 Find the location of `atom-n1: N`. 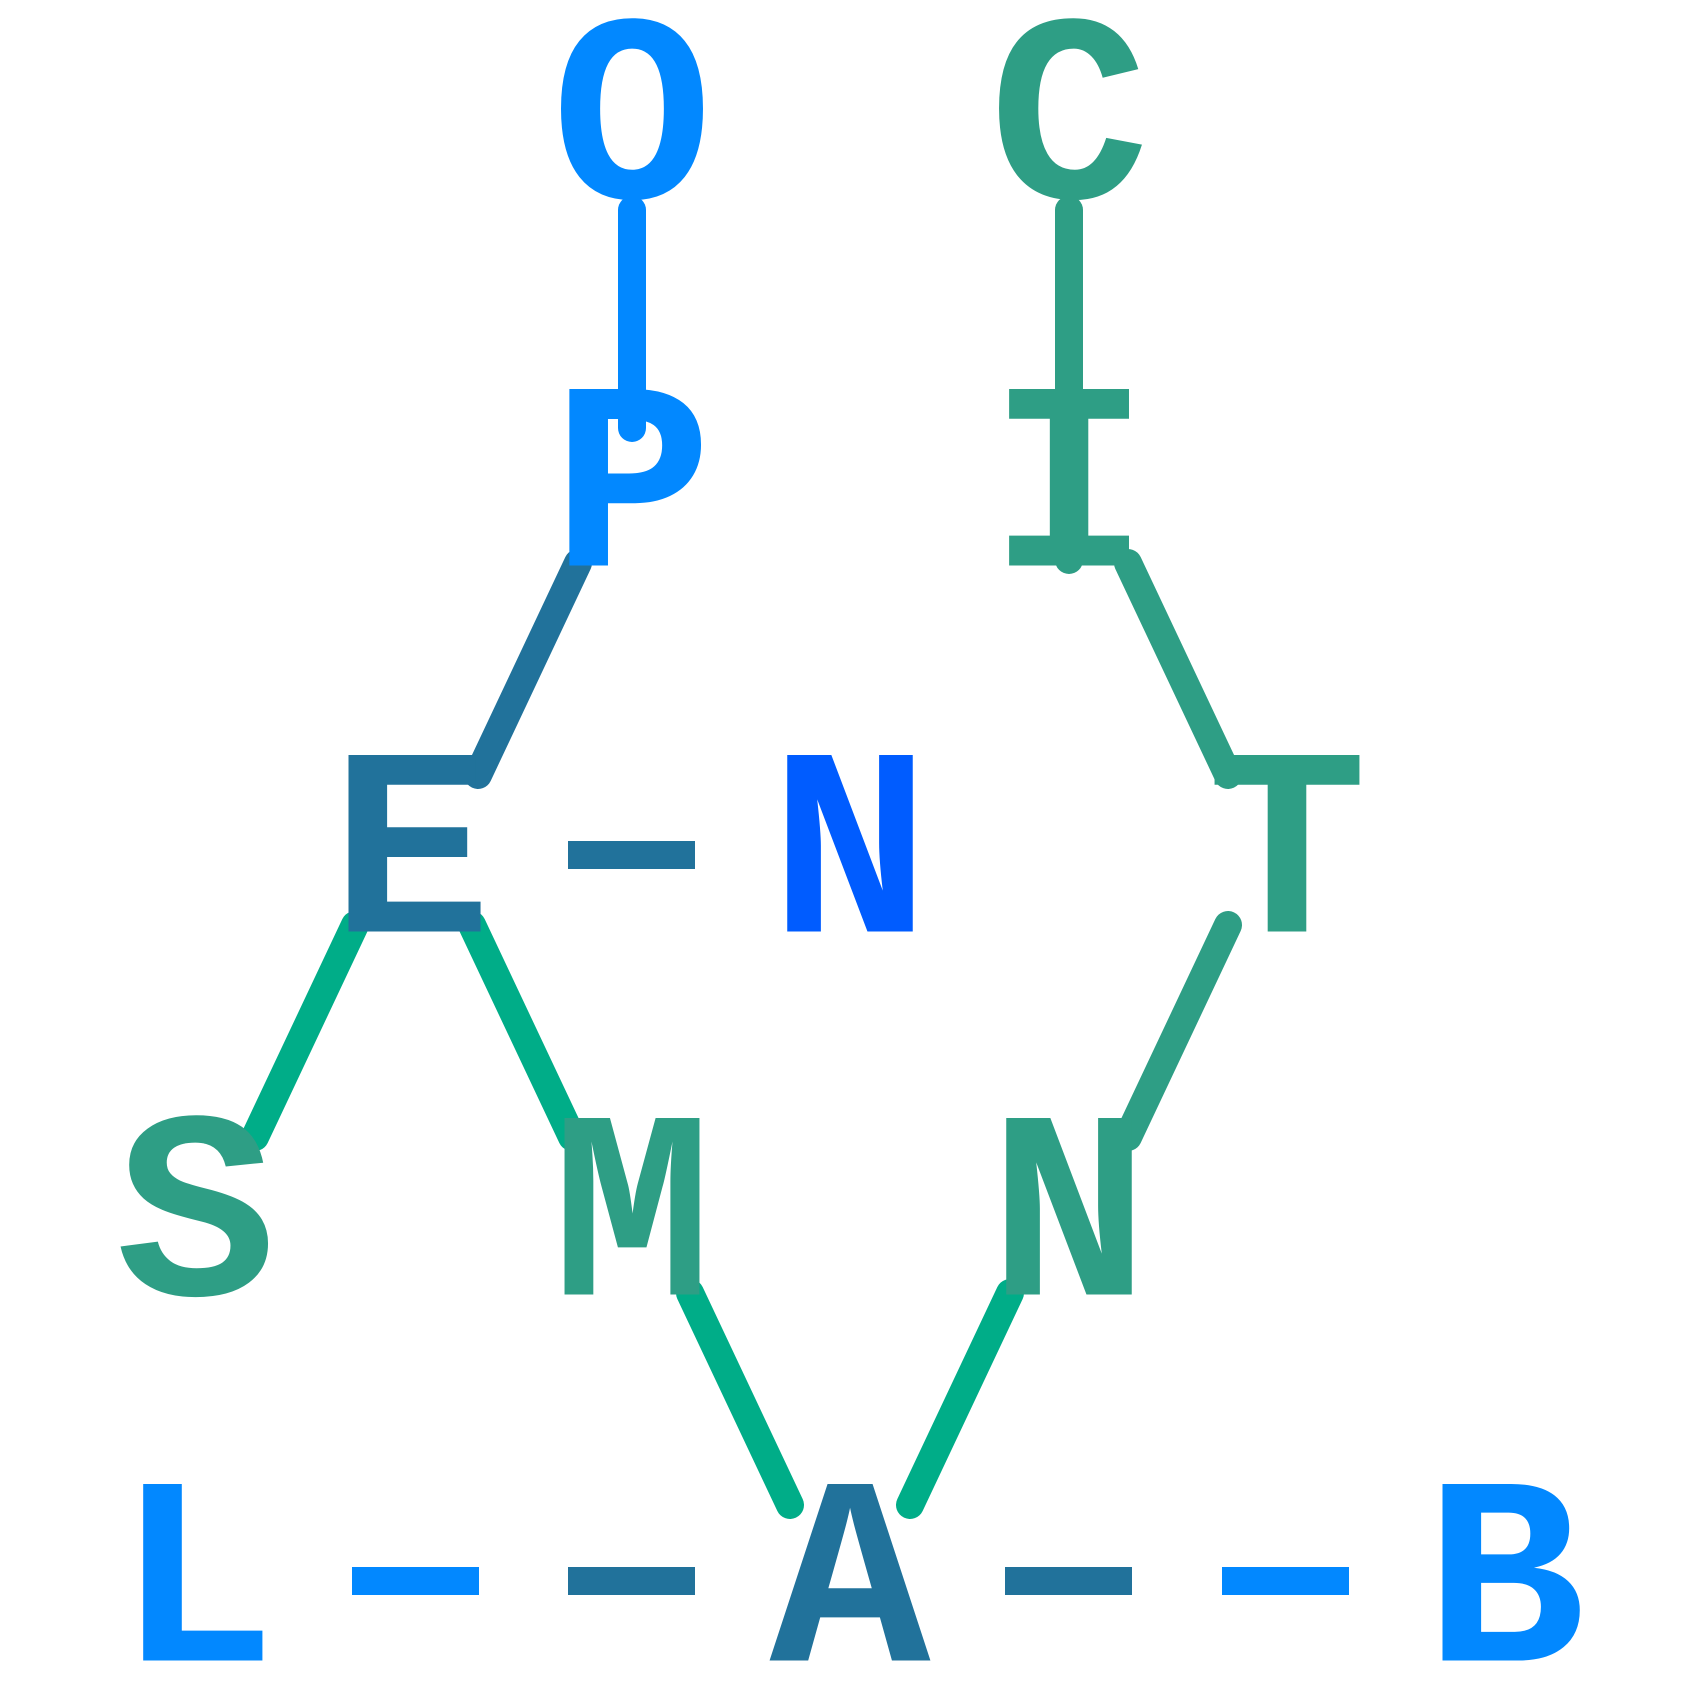

atom-n1: N is located at coordinates (850, 861).